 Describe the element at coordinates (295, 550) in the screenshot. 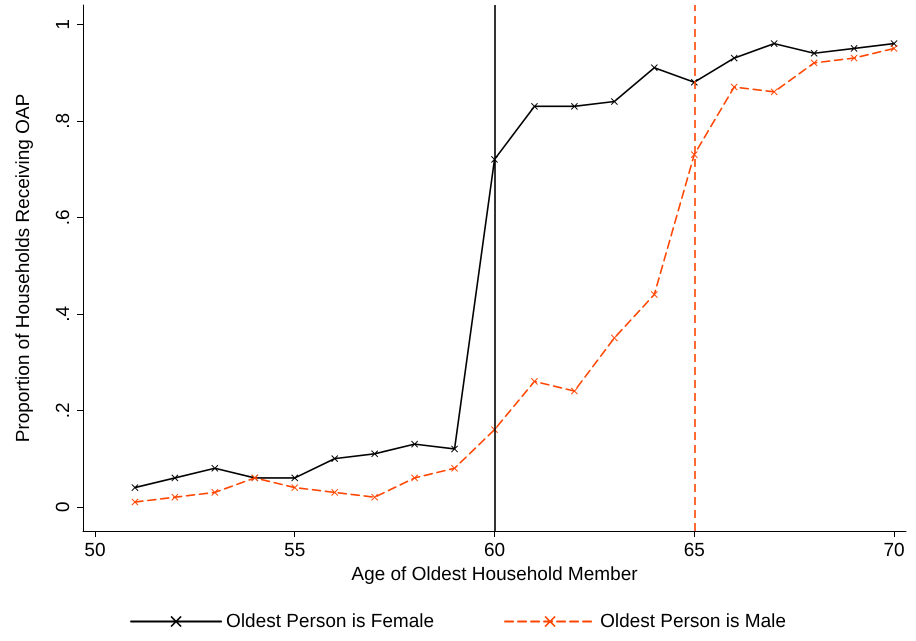

I see `x-tick-label: 55` at that location.